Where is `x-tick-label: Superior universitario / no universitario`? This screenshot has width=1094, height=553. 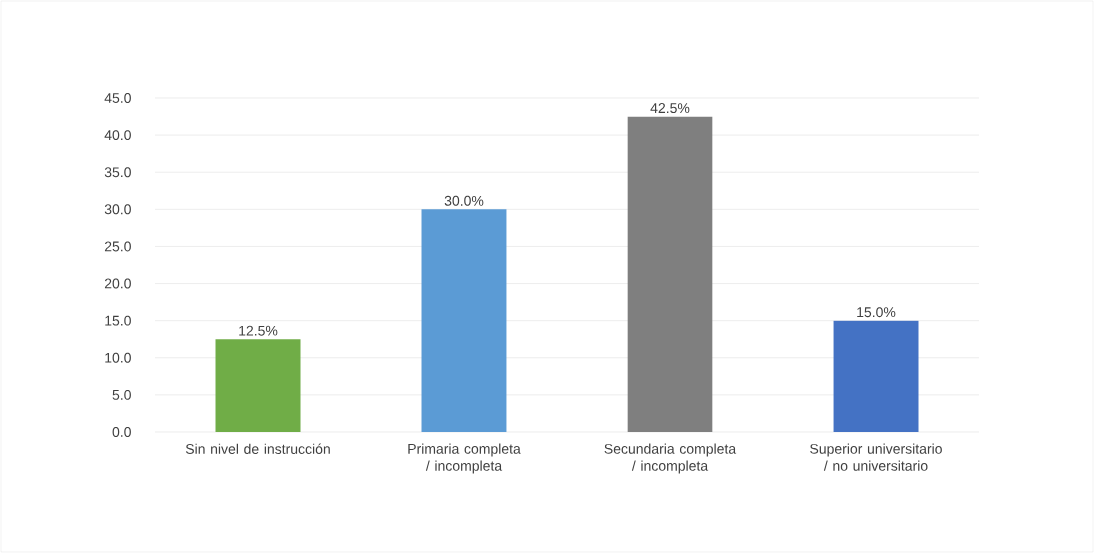
x-tick-label: Superior universitario / no universitario is located at coordinates (876, 457).